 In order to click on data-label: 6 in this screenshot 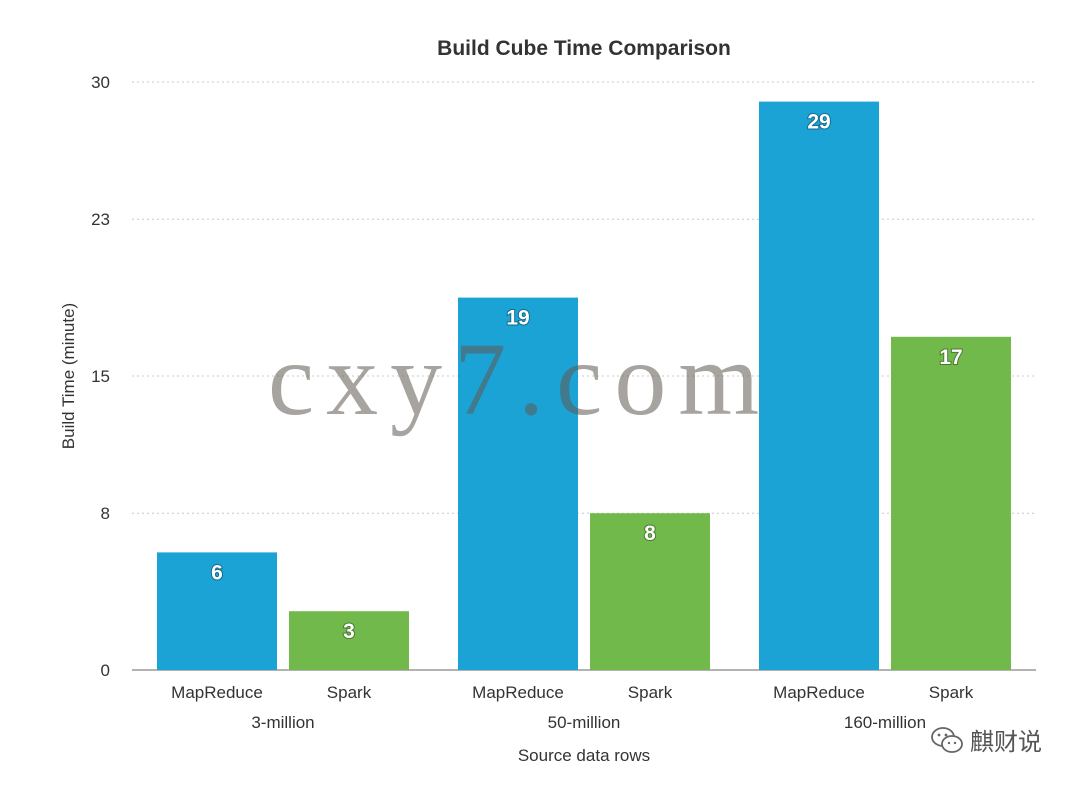, I will do `click(217, 572)`.